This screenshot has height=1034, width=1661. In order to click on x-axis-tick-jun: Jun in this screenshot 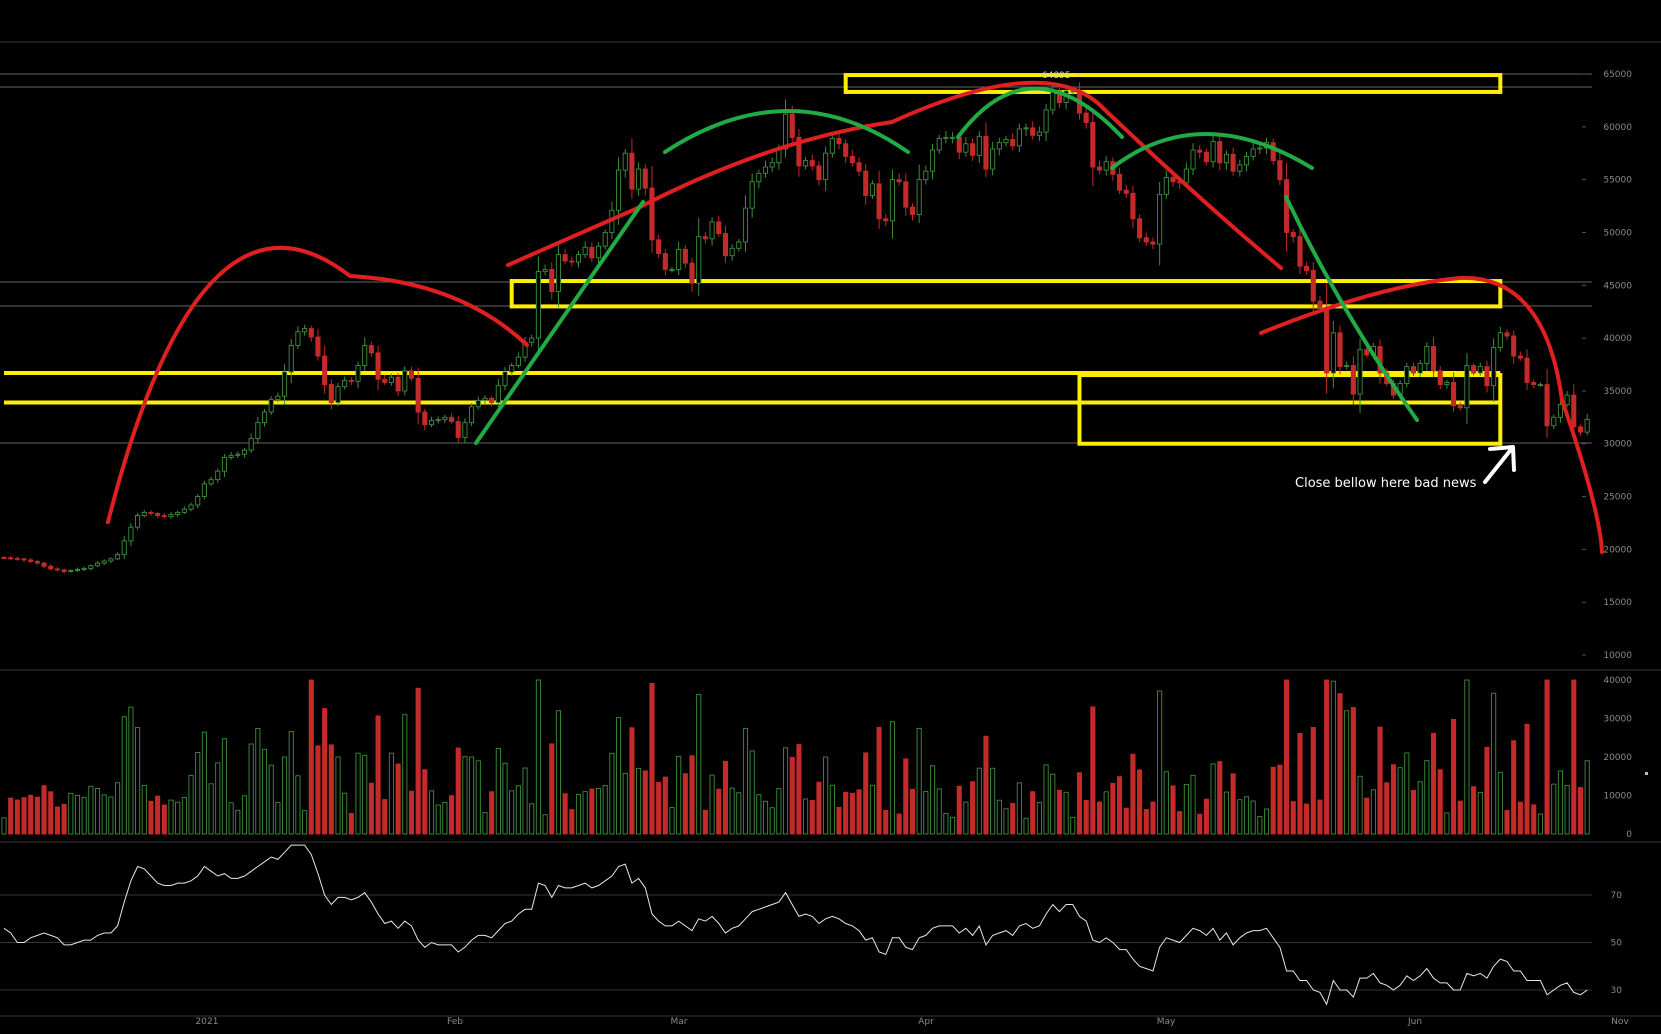, I will do `click(1414, 1022)`.